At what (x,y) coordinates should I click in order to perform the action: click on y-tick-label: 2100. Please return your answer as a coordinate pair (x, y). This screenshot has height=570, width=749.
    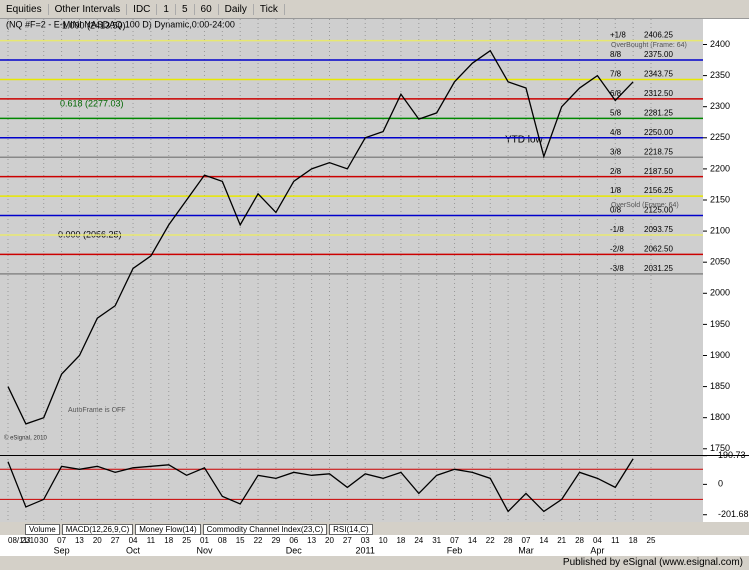
    Looking at the image, I should click on (720, 230).